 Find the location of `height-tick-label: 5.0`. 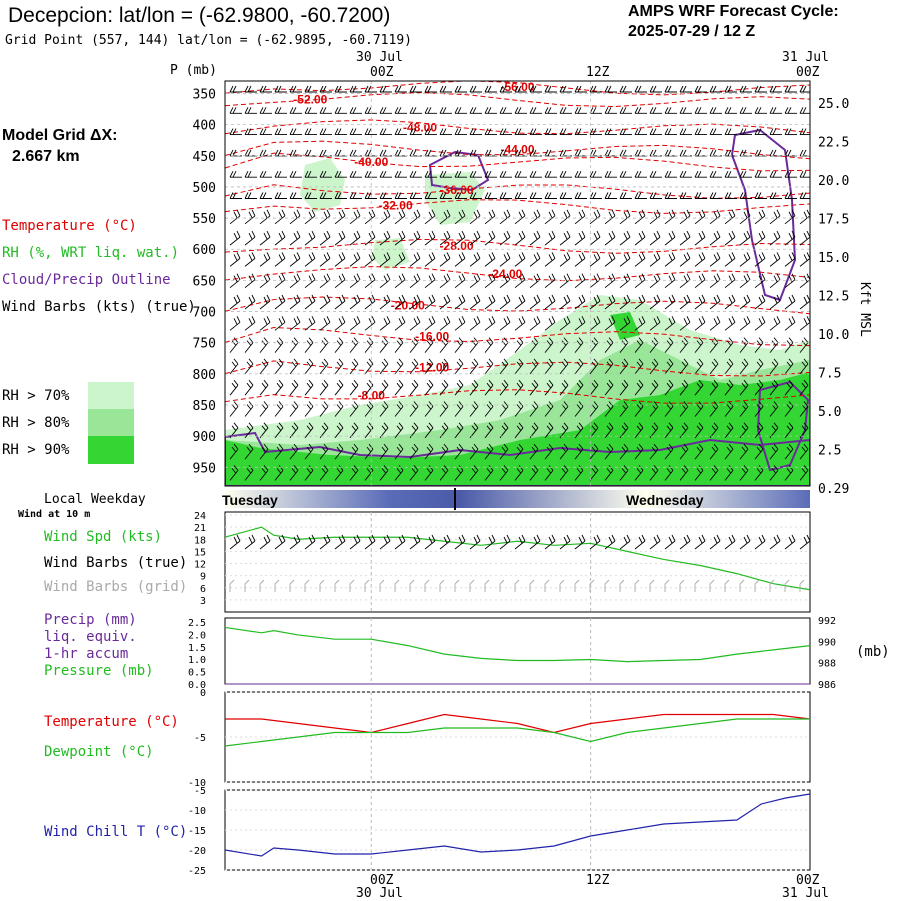

height-tick-label: 5.0 is located at coordinates (829, 412).